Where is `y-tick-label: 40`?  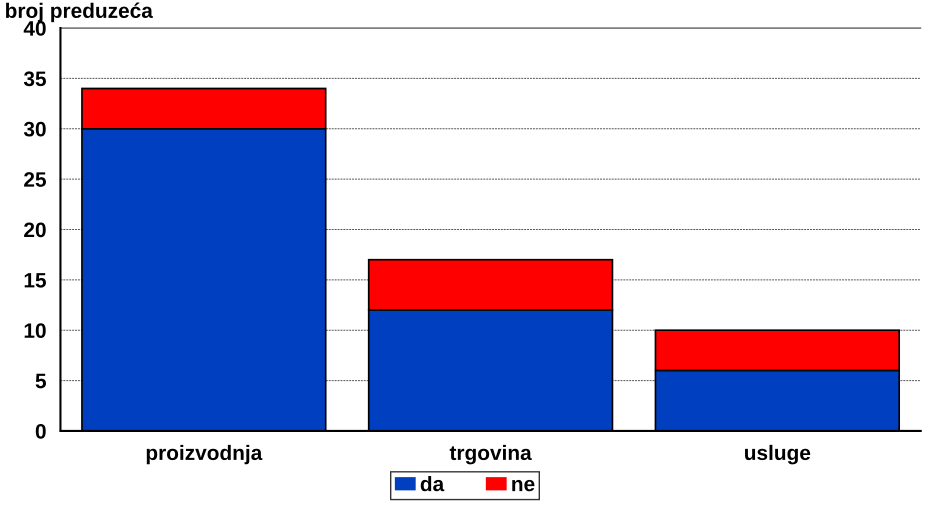 y-tick-label: 40 is located at coordinates (35, 28).